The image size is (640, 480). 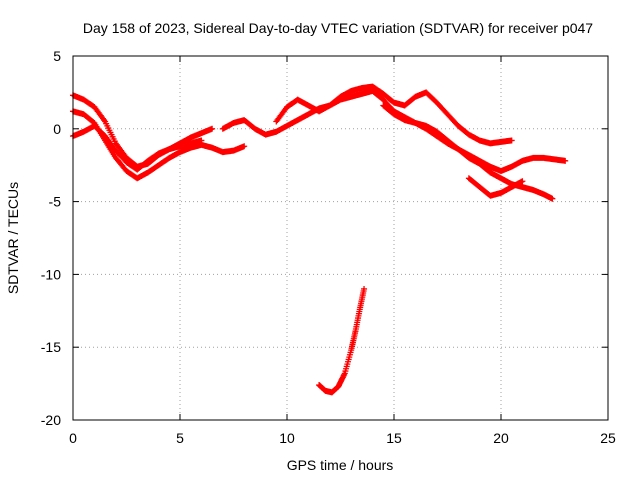 I want to click on y-tick-label: -10, so click(x=51, y=274).